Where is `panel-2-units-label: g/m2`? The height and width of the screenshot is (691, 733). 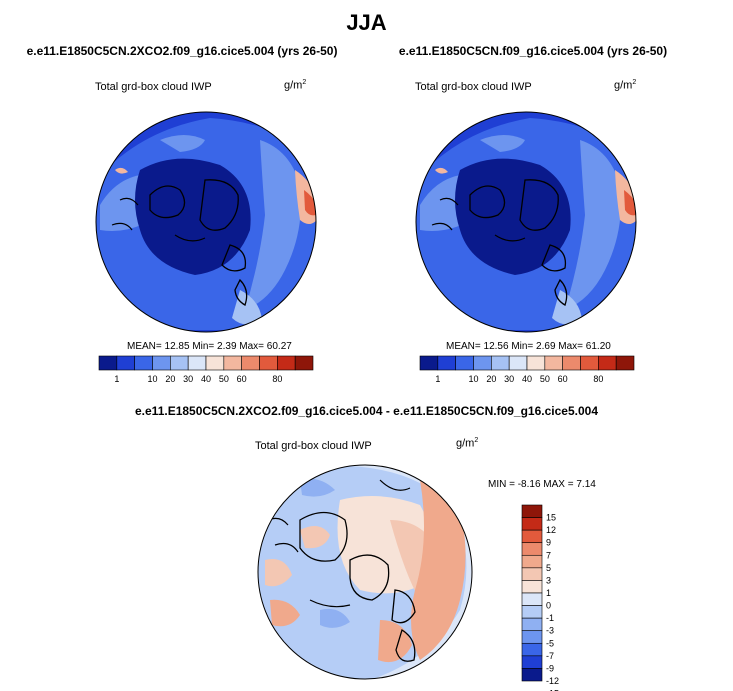 panel-2-units-label: g/m2 is located at coordinates (625, 85).